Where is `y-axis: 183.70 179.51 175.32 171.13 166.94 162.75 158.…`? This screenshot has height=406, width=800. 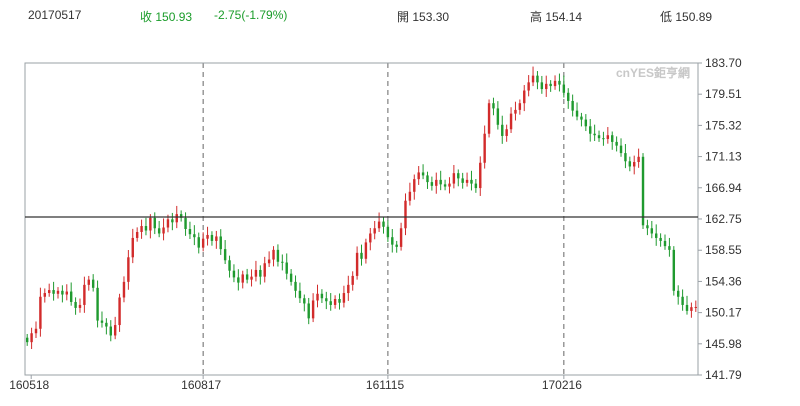 y-axis: 183.70 179.51 175.32 171.13 166.94 162.75 158.… is located at coordinates (720, 219).